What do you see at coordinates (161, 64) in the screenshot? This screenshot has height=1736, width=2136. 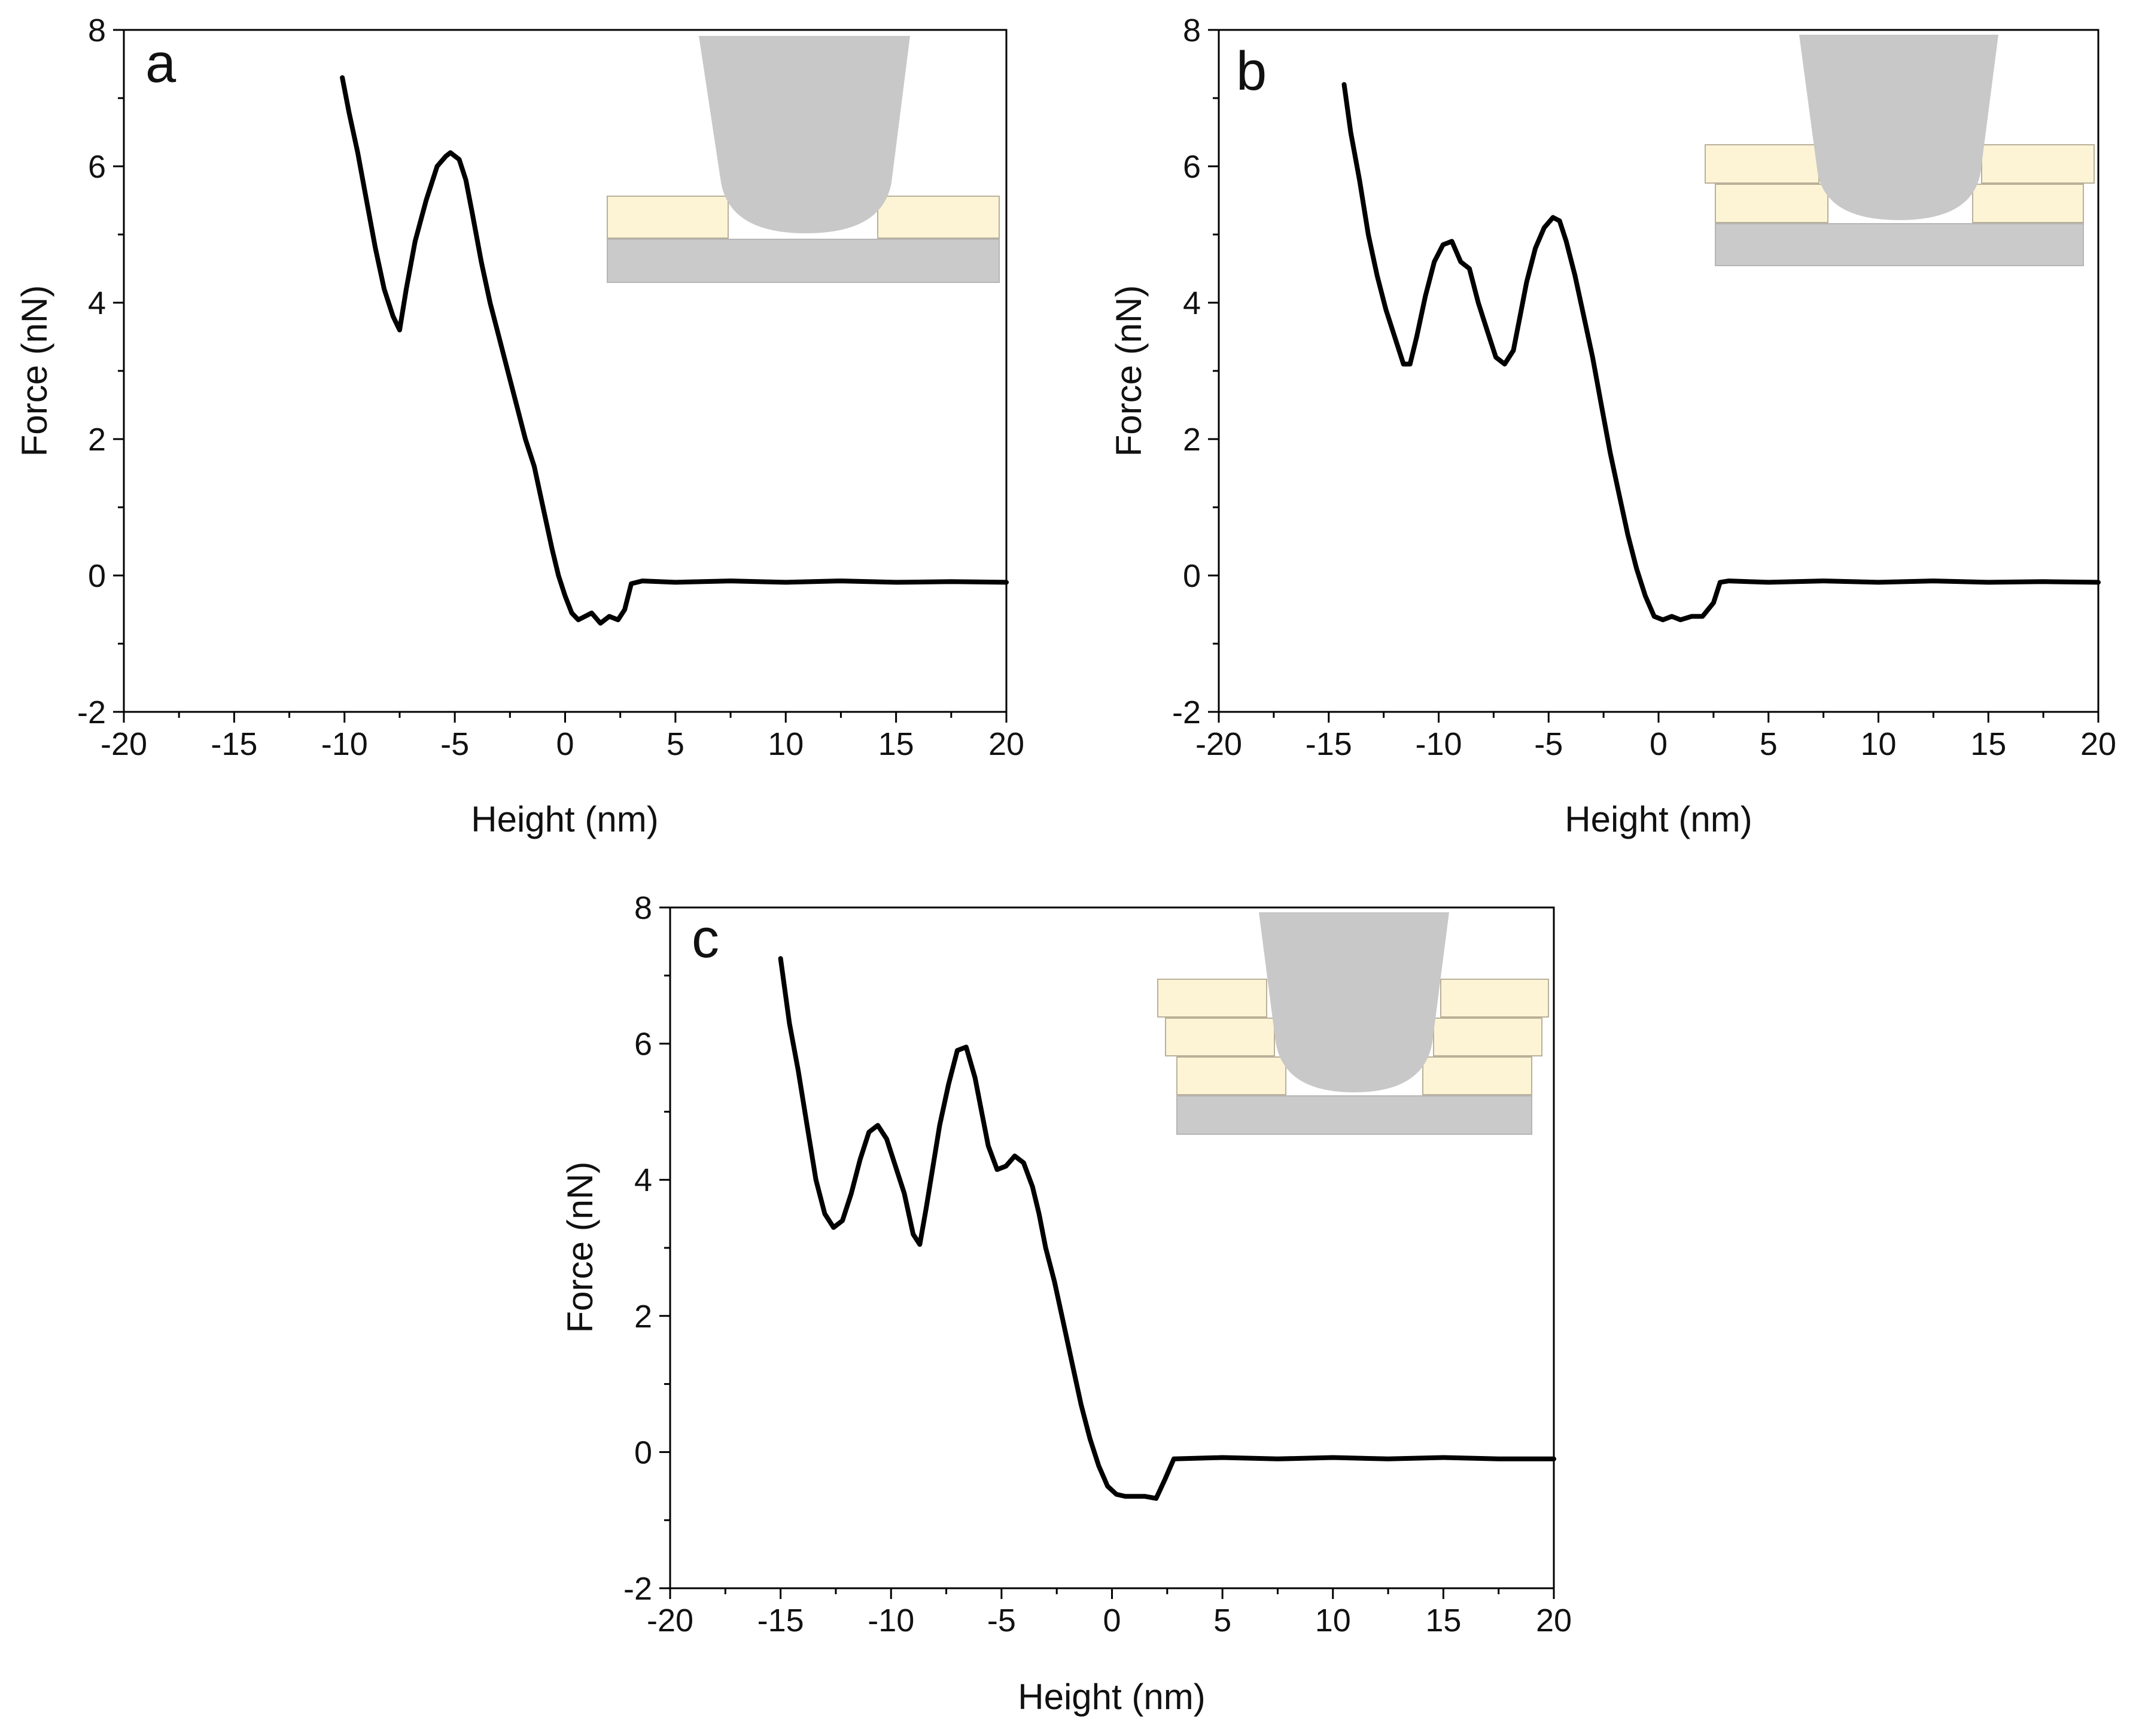 I see `panel-label: a` at bounding box center [161, 64].